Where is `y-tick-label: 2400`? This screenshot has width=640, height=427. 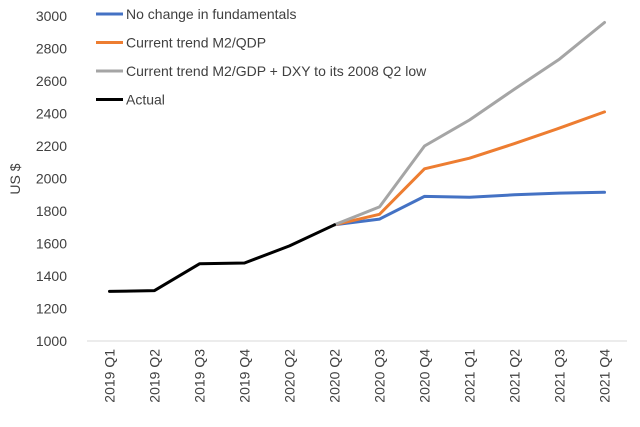 y-tick-label: 2400 is located at coordinates (51, 114).